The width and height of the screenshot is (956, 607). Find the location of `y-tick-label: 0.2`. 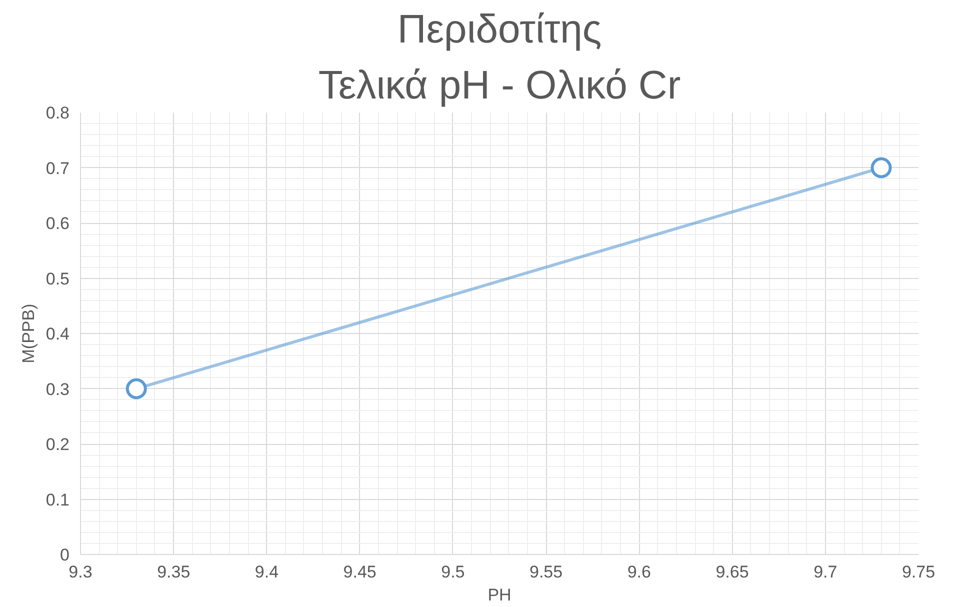

y-tick-label: 0.2 is located at coordinates (58, 444).